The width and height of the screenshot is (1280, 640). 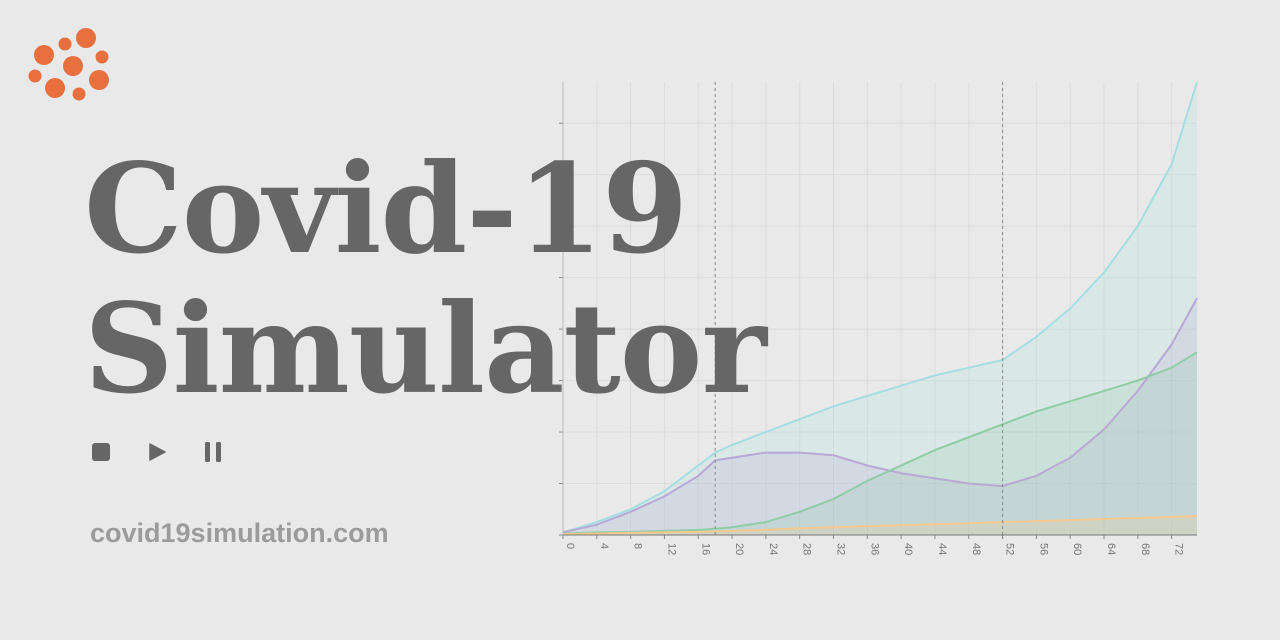 I want to click on x-tick-label: 4, so click(x=604, y=546).